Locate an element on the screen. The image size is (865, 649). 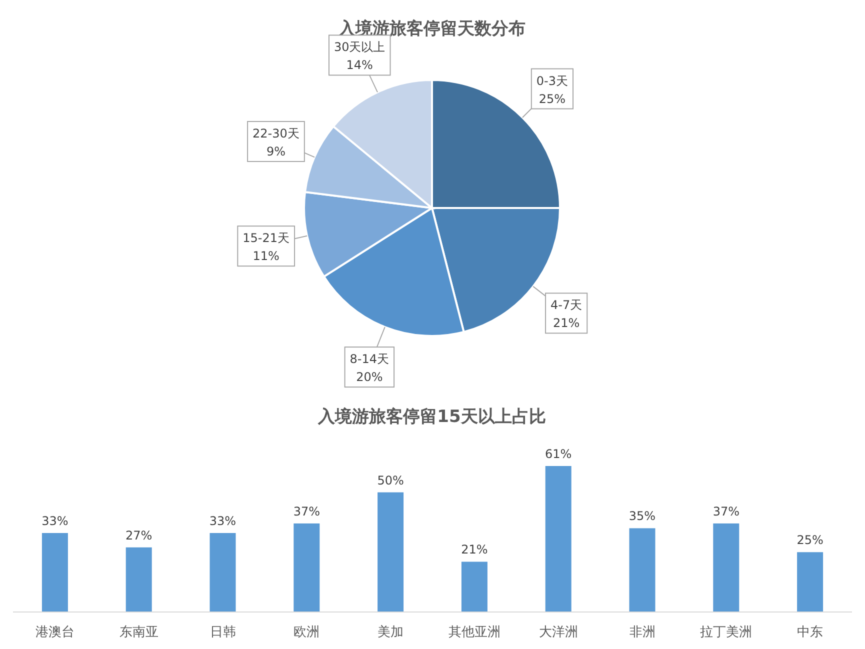
slice-label: 4-7天 is located at coordinates (566, 305).